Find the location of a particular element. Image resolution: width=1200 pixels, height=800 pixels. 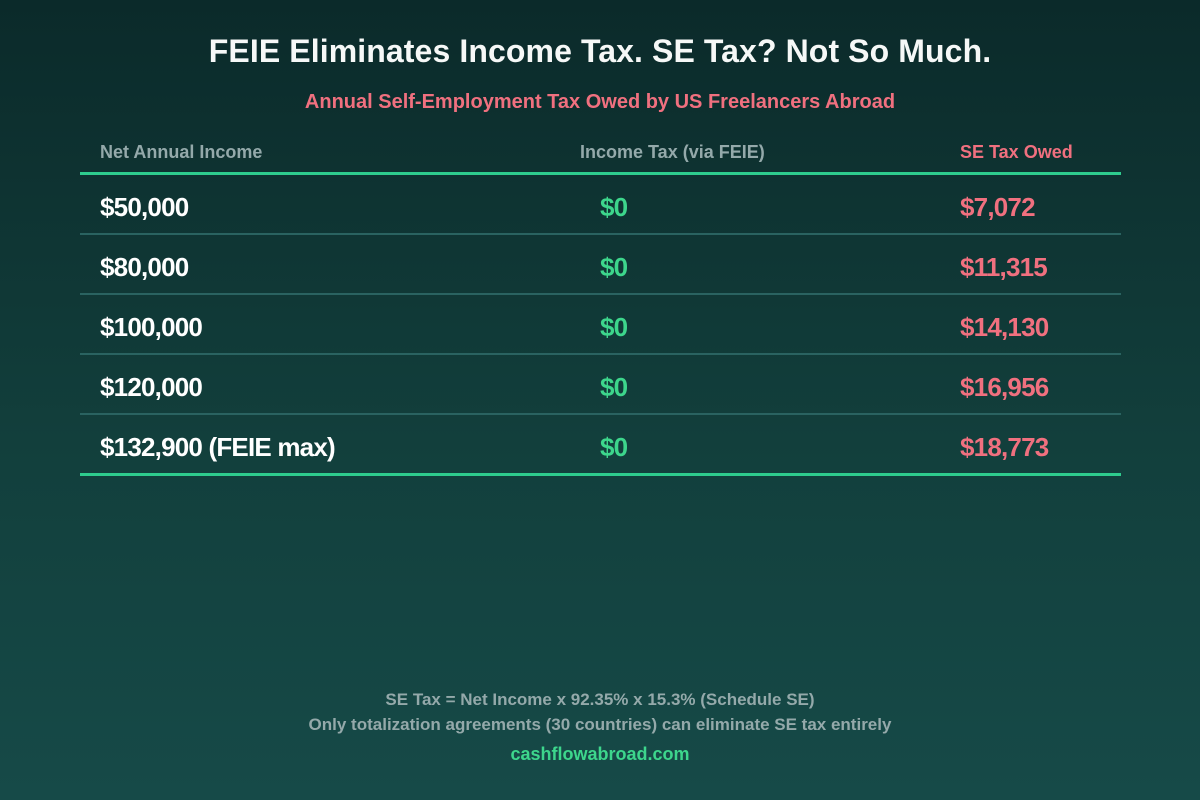

se-tax-cell: $11,315 is located at coordinates (1004, 267).